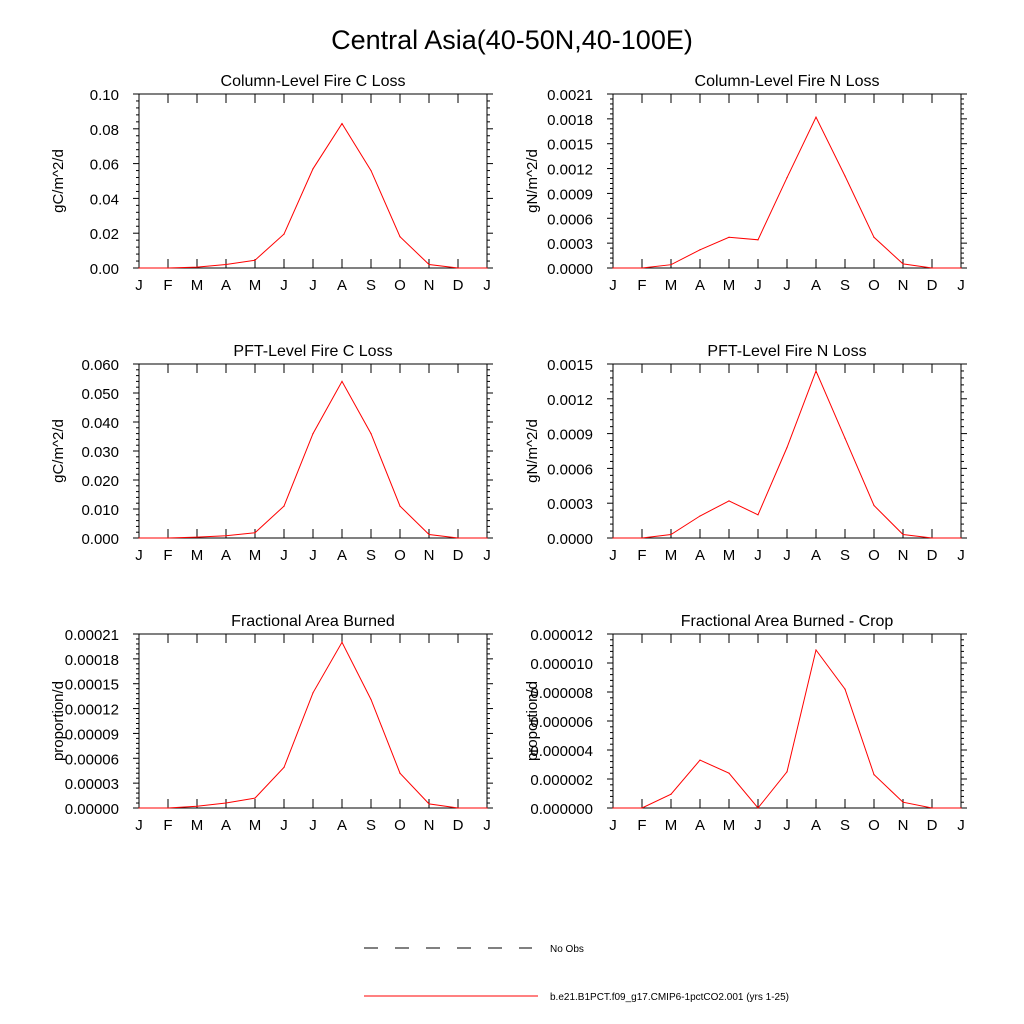  What do you see at coordinates (104, 130) in the screenshot?
I see `y-tick-label: 0.08` at bounding box center [104, 130].